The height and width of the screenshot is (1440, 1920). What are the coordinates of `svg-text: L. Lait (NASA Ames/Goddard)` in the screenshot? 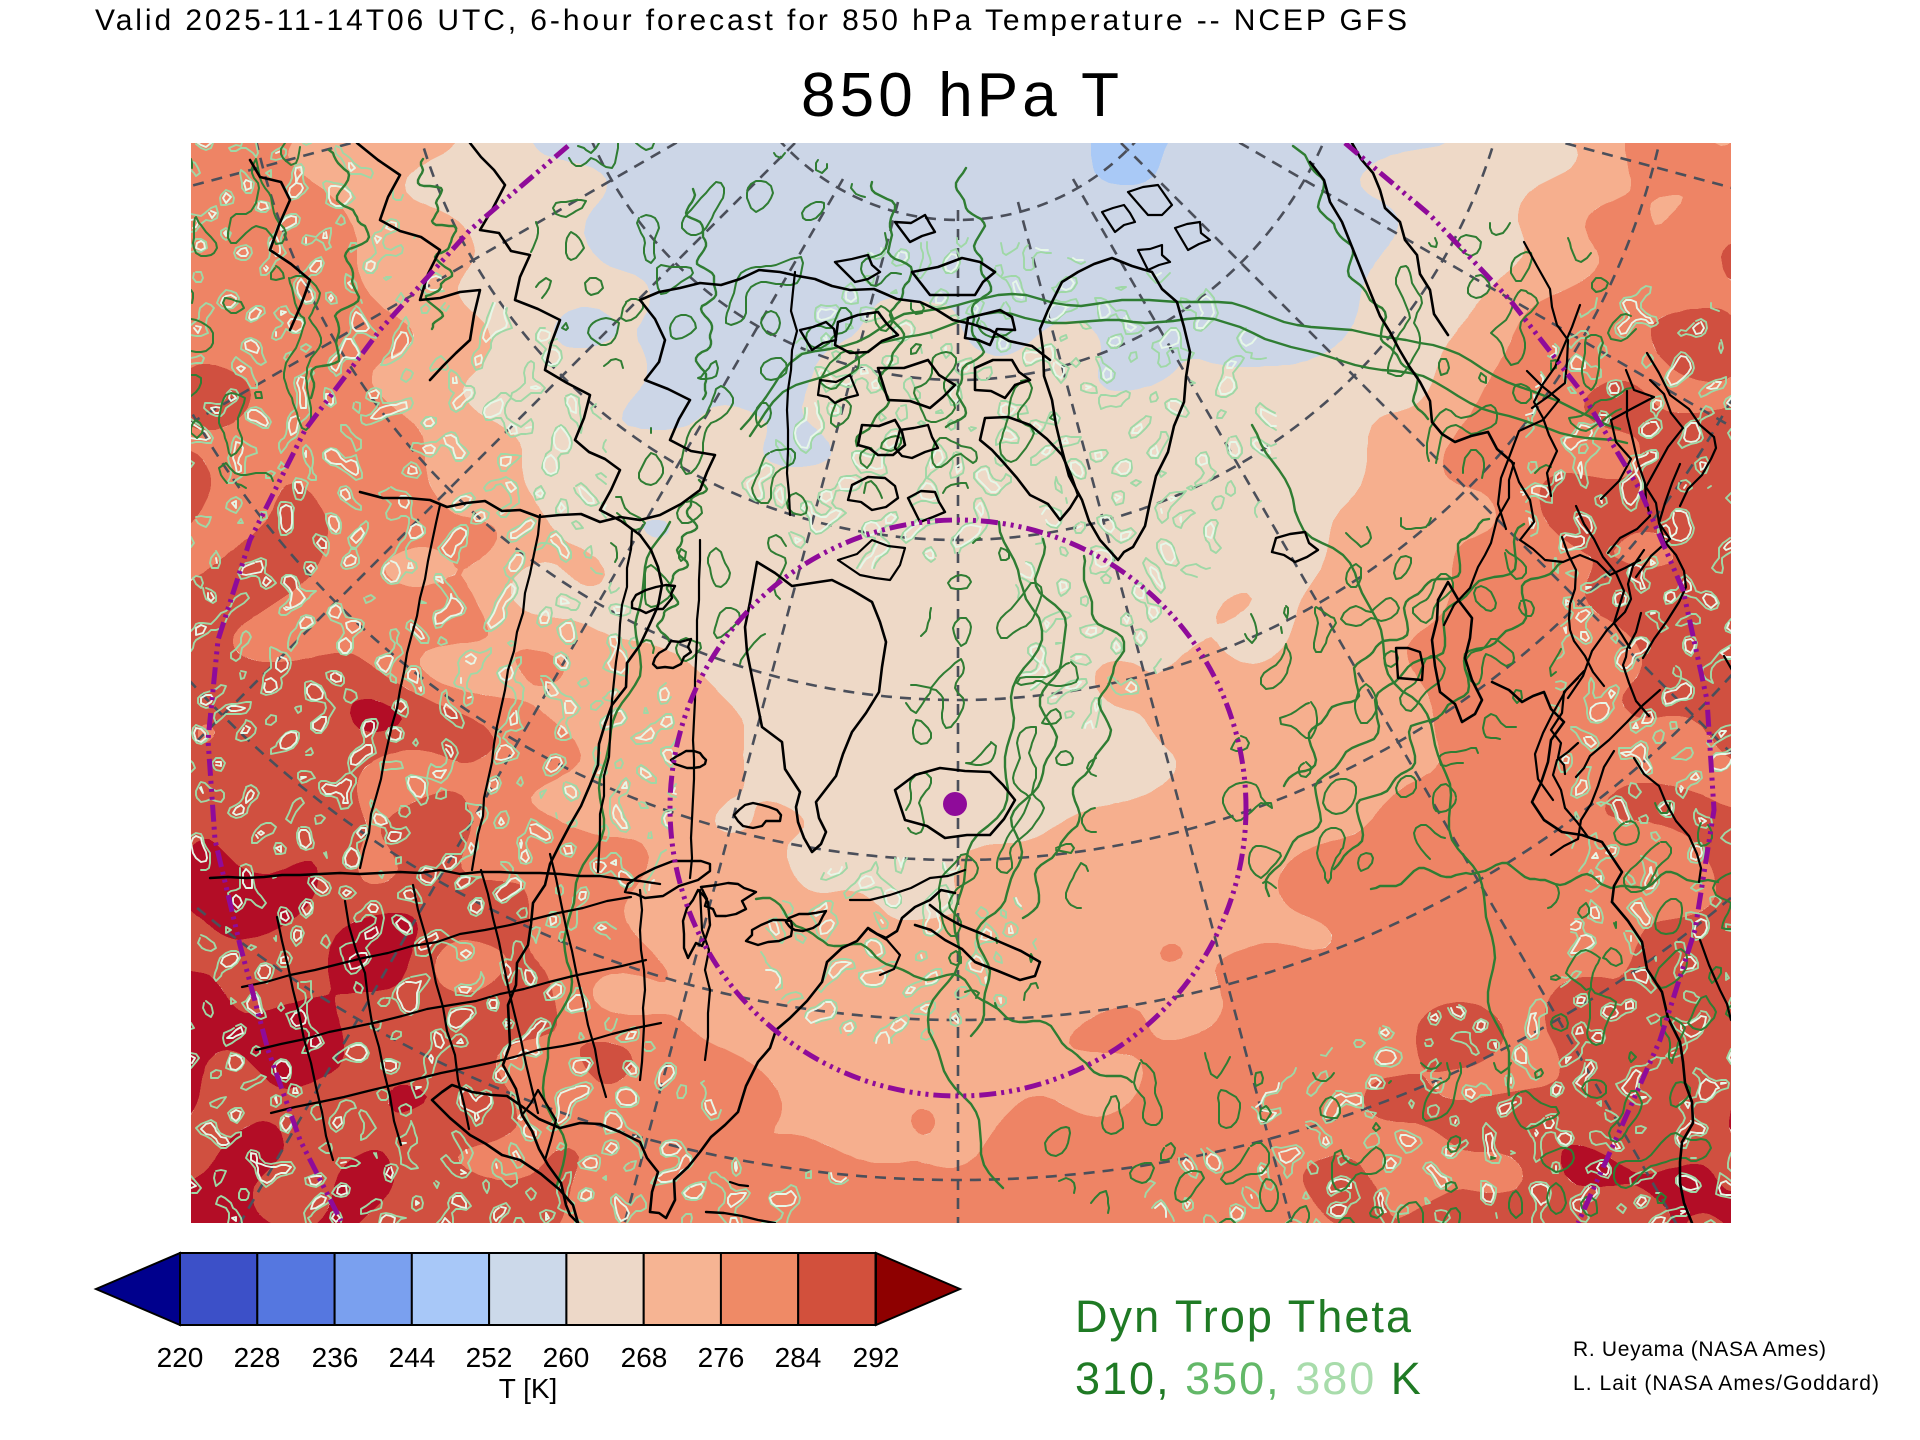 It's located at (1726, 1383).